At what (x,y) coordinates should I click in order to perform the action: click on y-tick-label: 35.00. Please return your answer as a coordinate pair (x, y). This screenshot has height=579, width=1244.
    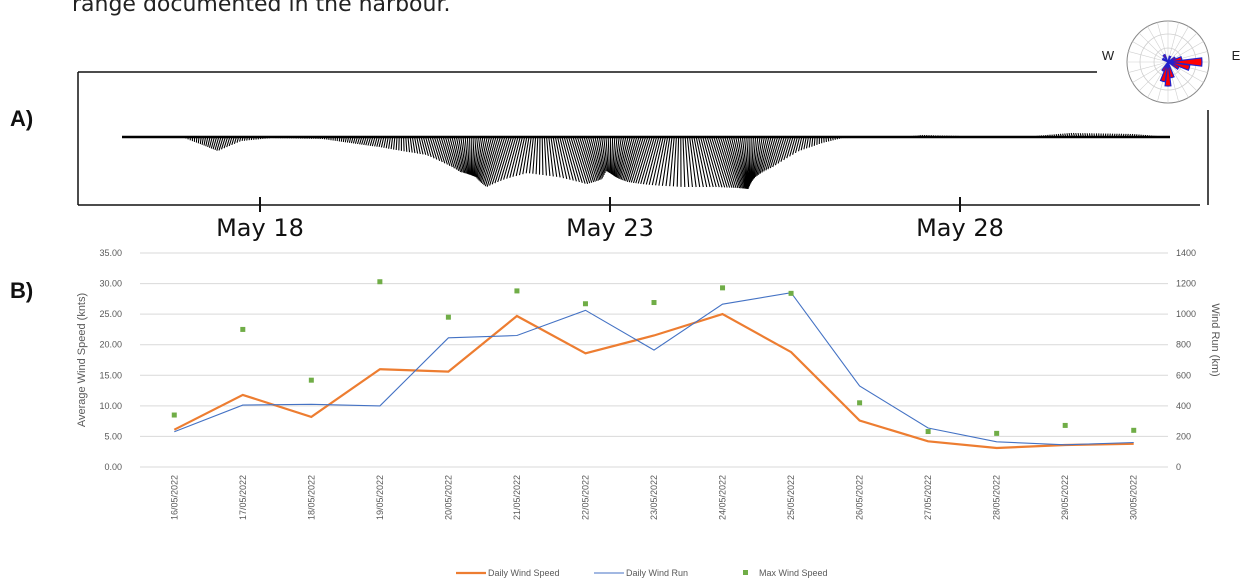
    Looking at the image, I should click on (110, 253).